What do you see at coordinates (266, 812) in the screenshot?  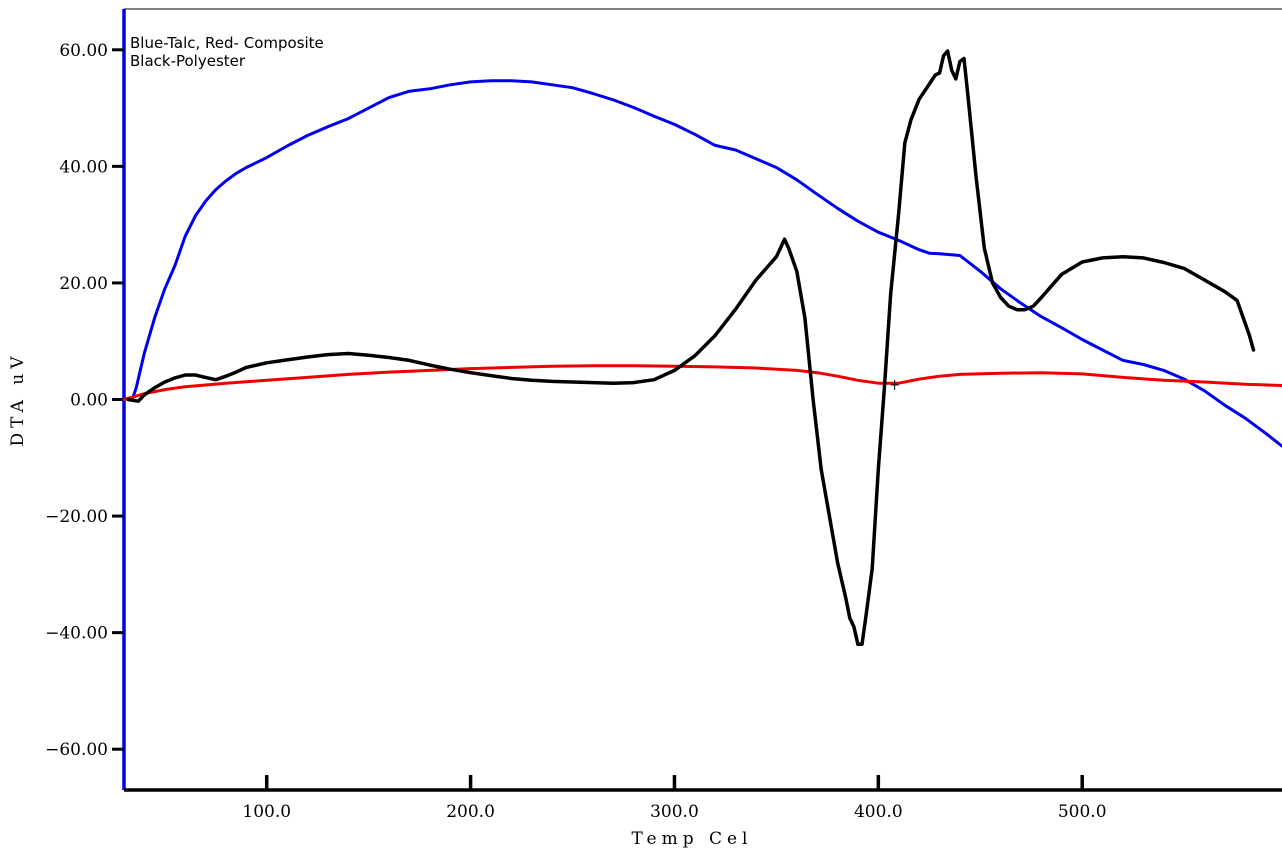 I see `x-tick-label: 100.0` at bounding box center [266, 812].